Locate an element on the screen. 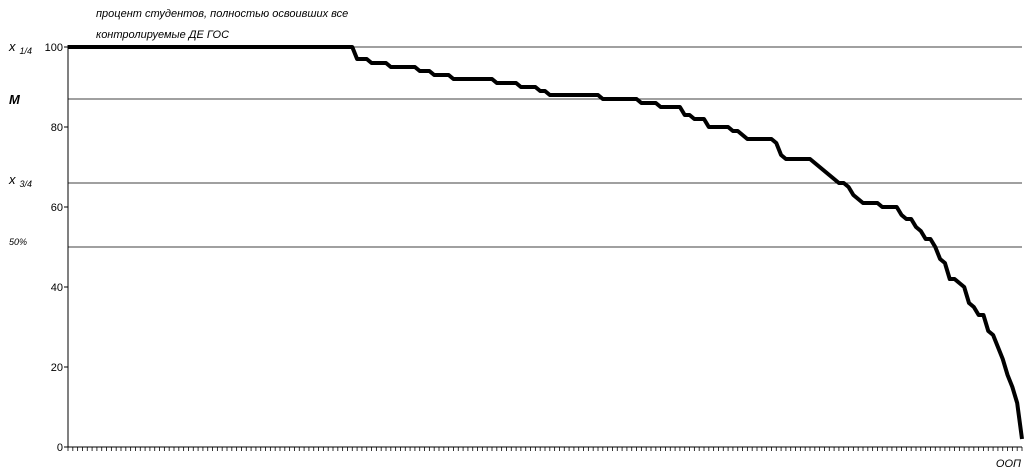  x-axis is located at coordinates (545, 448).